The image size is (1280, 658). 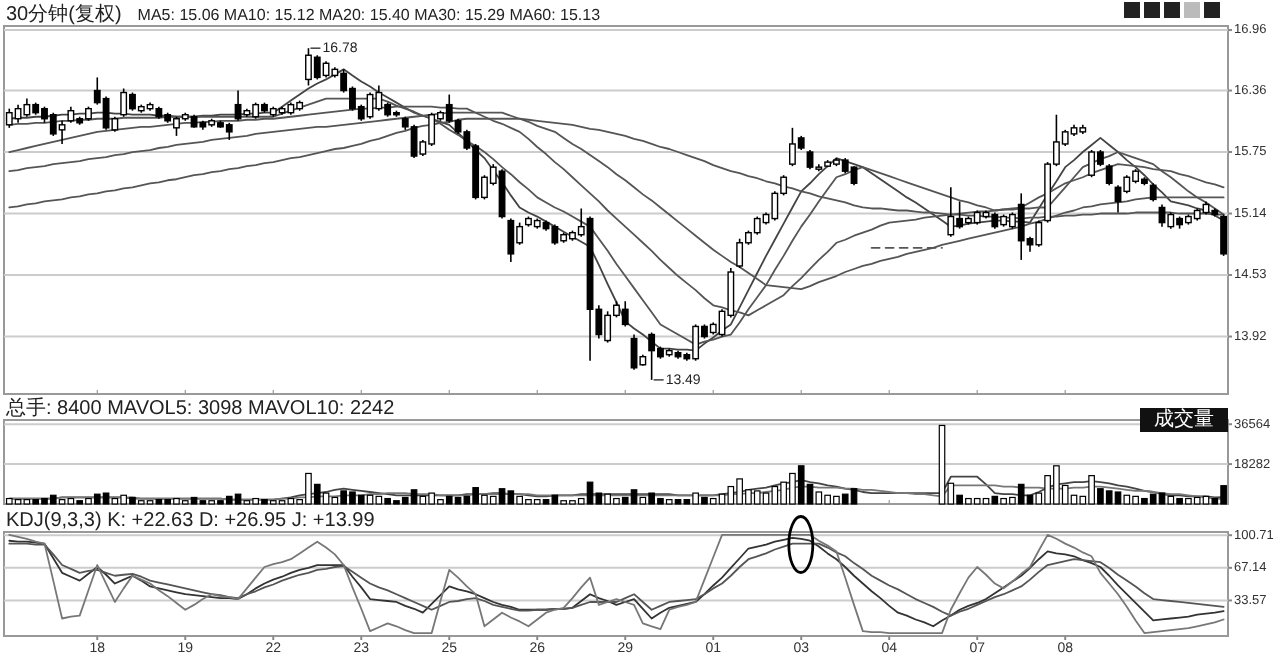 What do you see at coordinates (200, 408) in the screenshot?
I see `chart-title: 总手: 8400 MAVOL5: 3098 MAVOL10: 2242` at bounding box center [200, 408].